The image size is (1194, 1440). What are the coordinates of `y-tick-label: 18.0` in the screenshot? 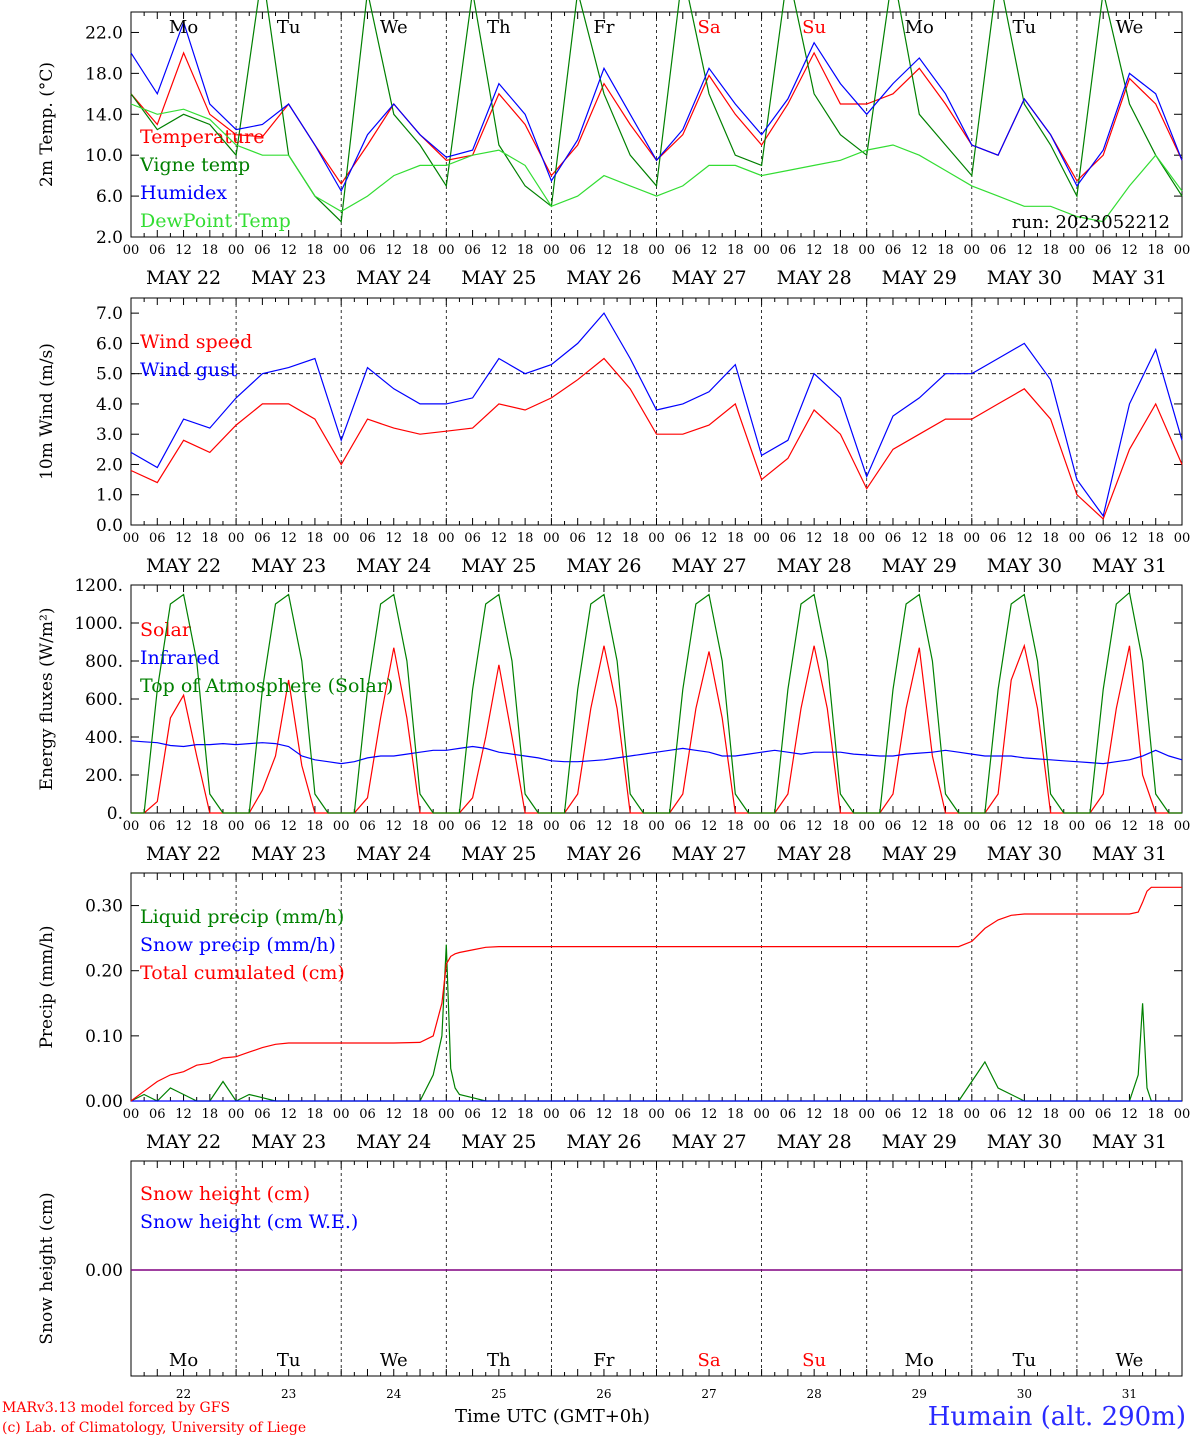 It's located at (104, 74).